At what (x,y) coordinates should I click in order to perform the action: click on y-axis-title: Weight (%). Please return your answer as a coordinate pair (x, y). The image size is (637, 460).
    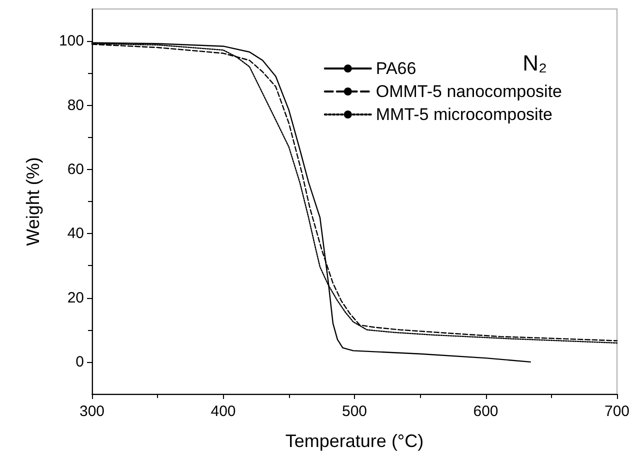
    Looking at the image, I should click on (33, 201).